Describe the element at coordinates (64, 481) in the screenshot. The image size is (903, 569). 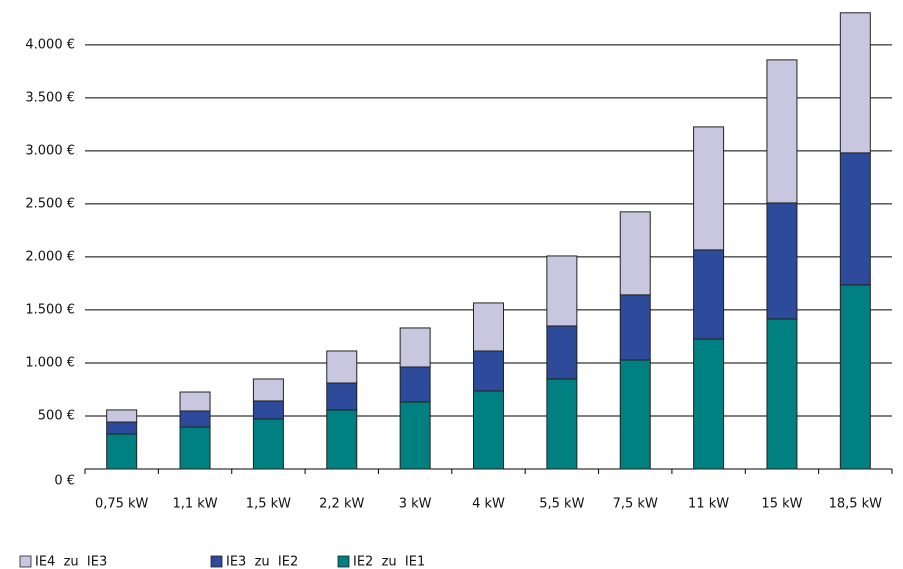
I see `y-tick-label: 0 €` at that location.